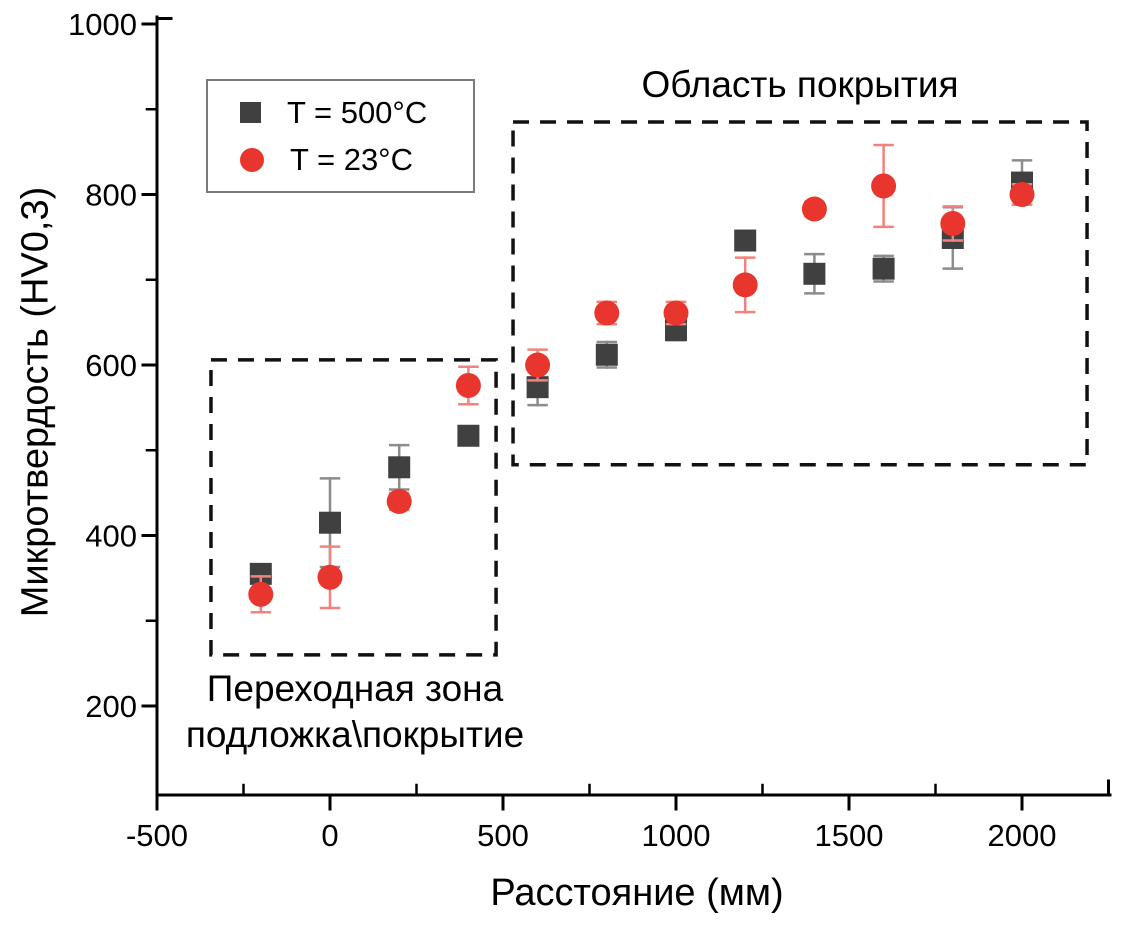 Image resolution: width=1134 pixels, height=925 pixels. I want to click on legend-label-500c: T = 500°C, so click(357, 112).